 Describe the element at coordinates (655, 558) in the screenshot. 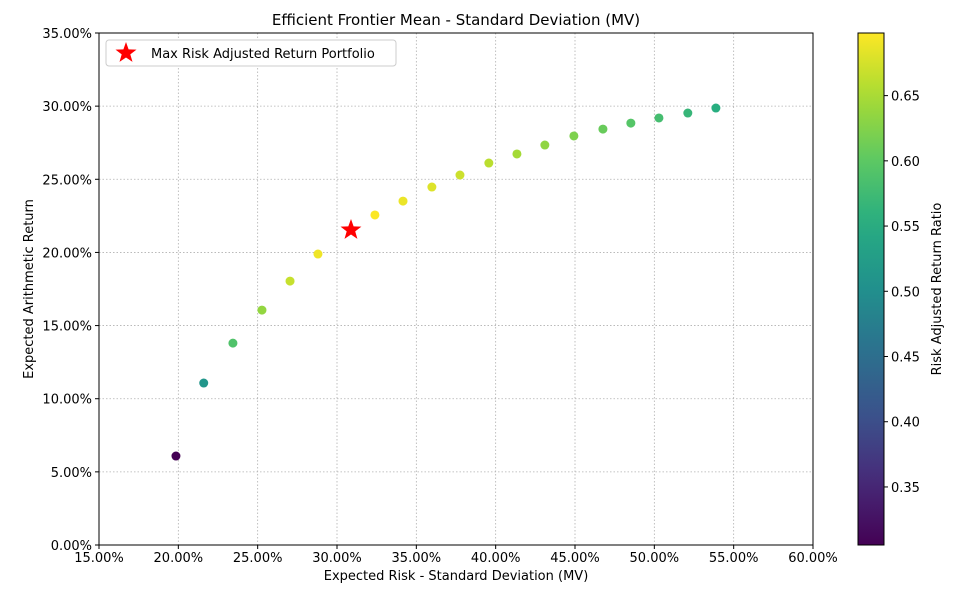

I see `x-tick-label: 50.00%` at that location.